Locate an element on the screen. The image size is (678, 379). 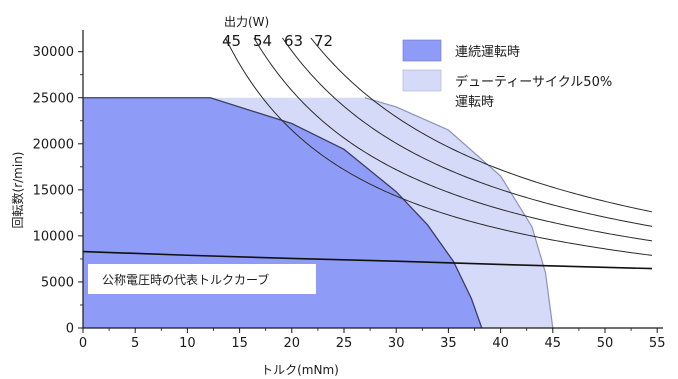
y-tick-label-20000: 20000 is located at coordinates (53, 144).